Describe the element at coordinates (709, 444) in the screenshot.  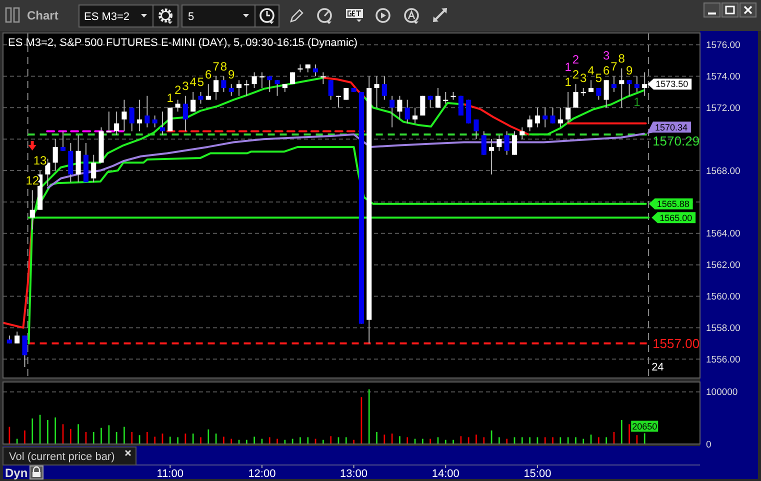
I see `y-tick-label: 0` at that location.